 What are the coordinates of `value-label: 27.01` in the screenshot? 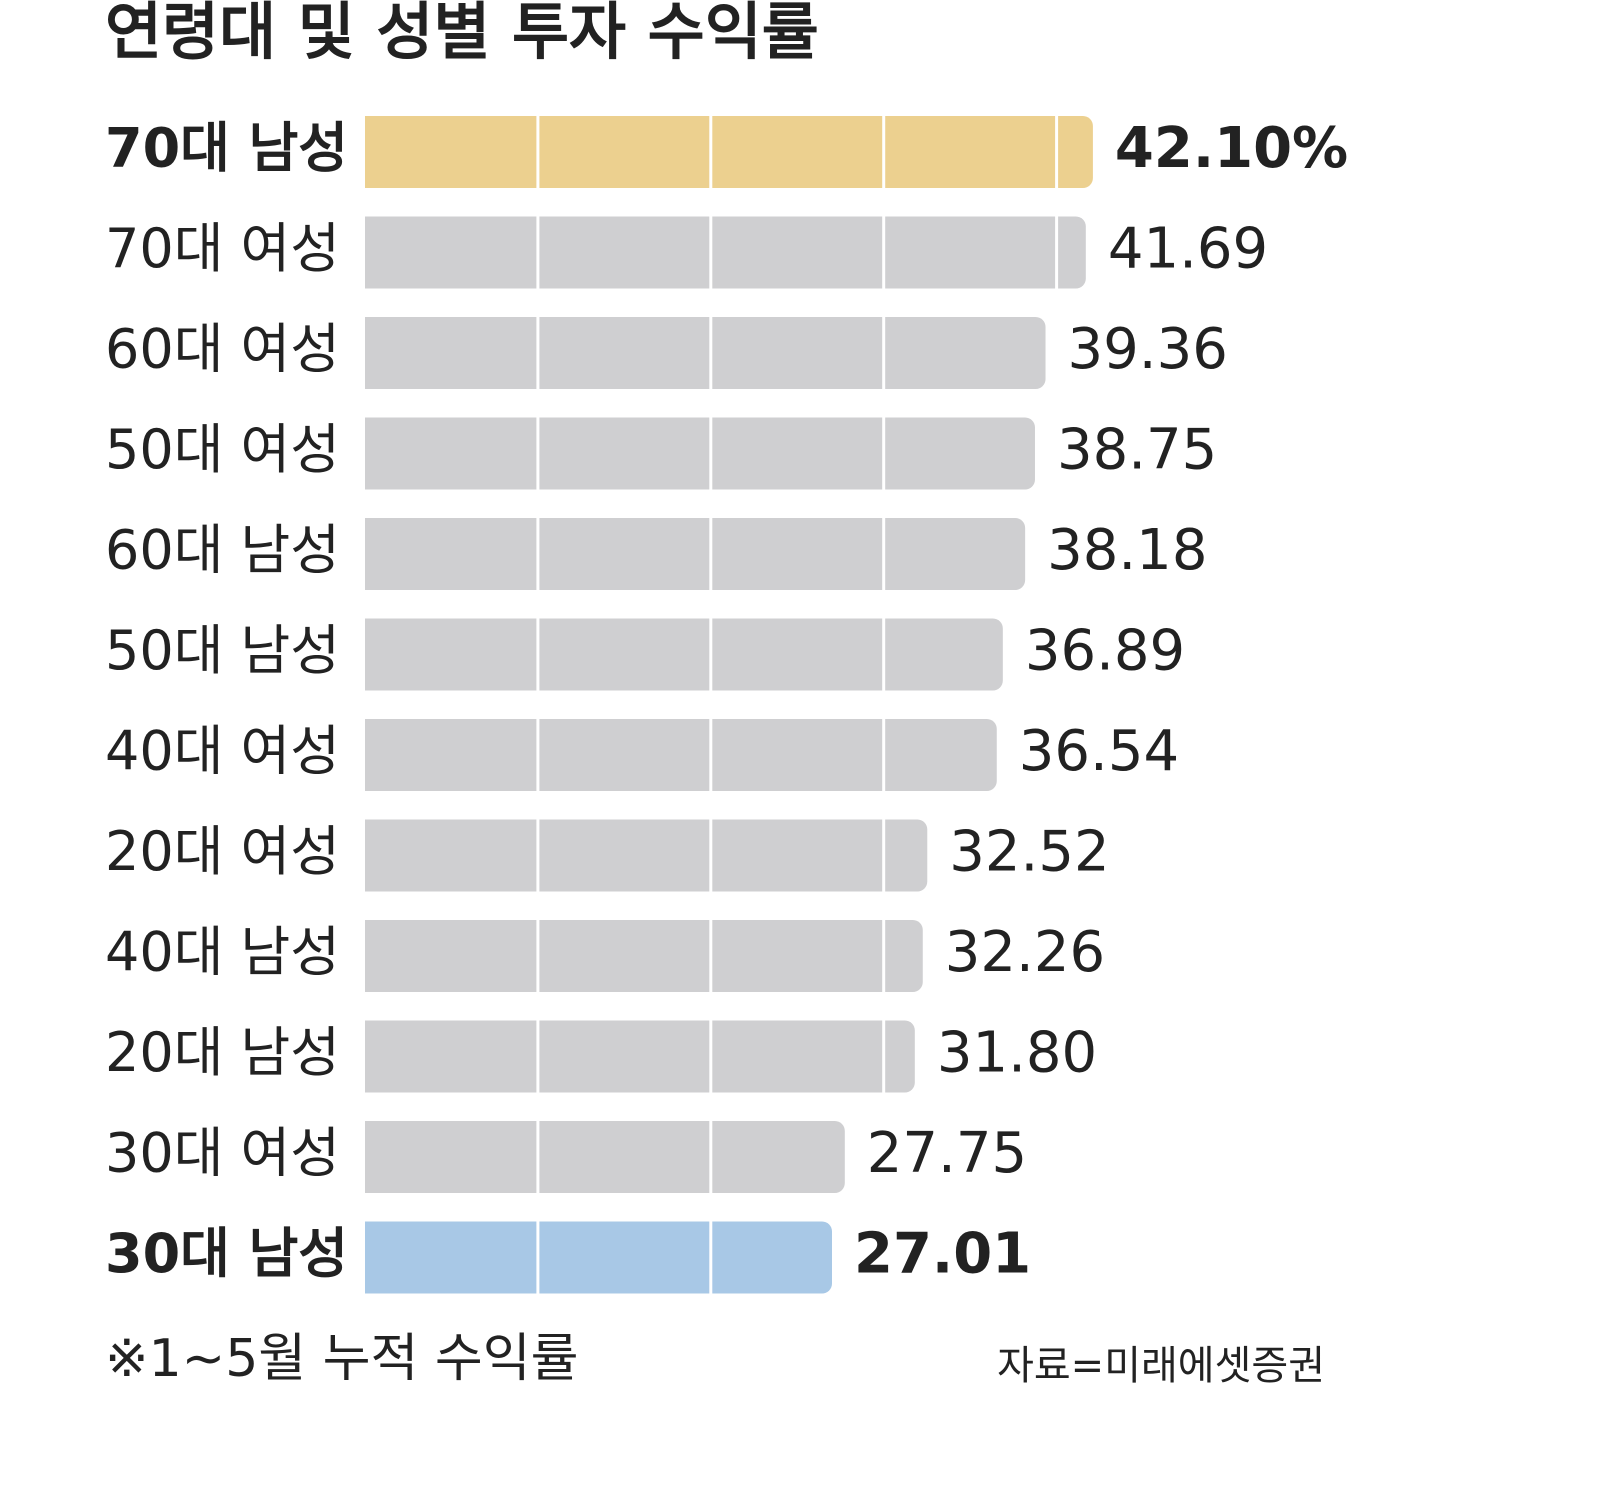 It's located at (942, 1254).